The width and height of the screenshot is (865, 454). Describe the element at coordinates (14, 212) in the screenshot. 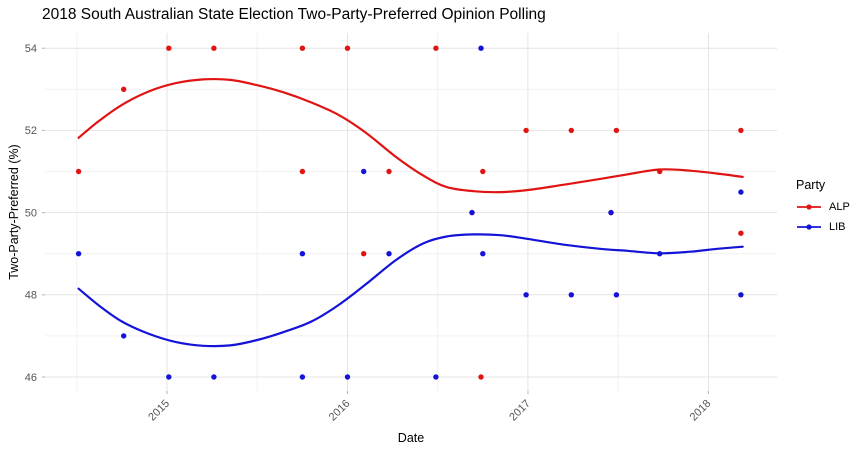

I see `y-axis-title: Two-Party-Preferred (%)` at that location.